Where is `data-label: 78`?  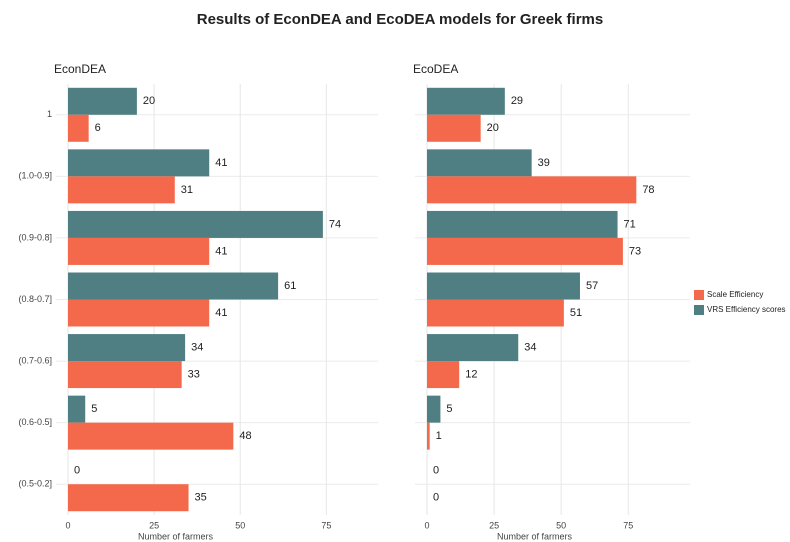
data-label: 78 is located at coordinates (648, 190).